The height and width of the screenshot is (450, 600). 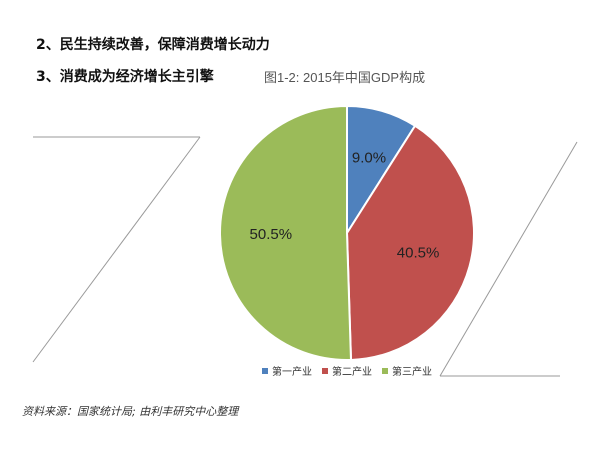 I want to click on source-note: 资料来源：国家统计局; 由利丰研究中心整理, so click(x=130, y=411).